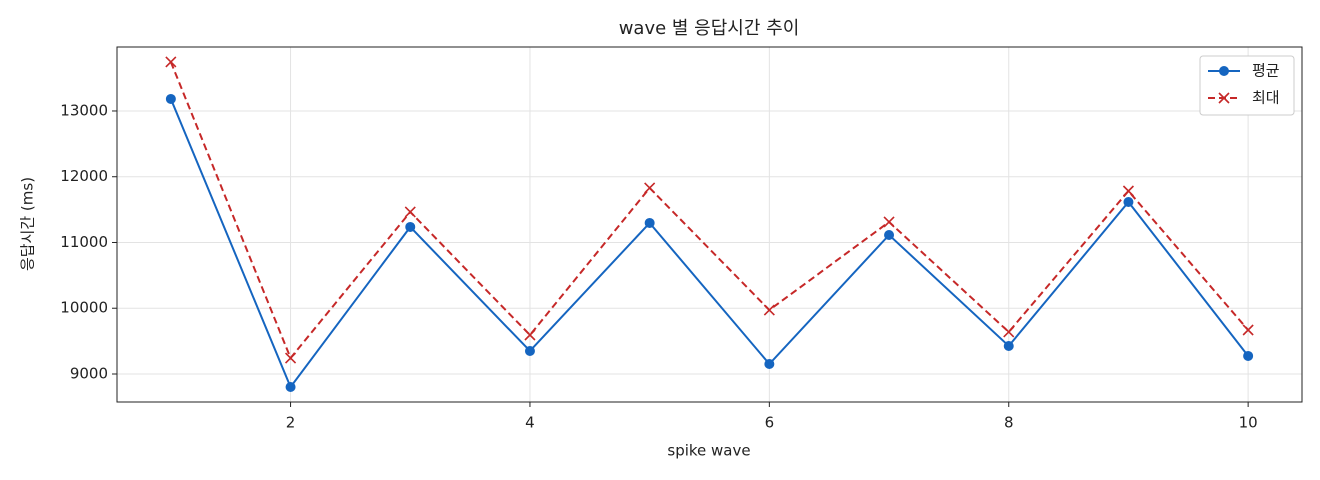 The height and width of the screenshot is (480, 1320). I want to click on chart-title: wave 별 응답시간 추이, so click(709, 28).